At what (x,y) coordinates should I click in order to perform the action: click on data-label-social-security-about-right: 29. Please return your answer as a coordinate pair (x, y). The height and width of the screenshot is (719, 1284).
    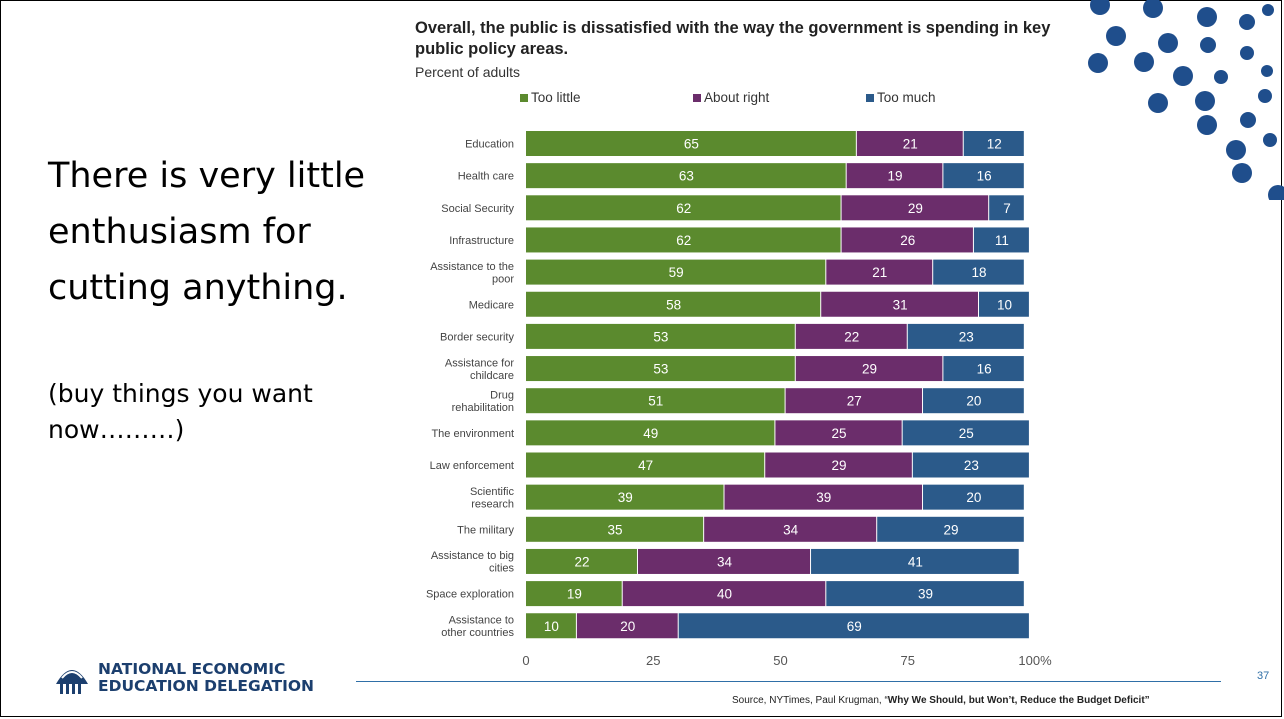
    Looking at the image, I should click on (915, 208).